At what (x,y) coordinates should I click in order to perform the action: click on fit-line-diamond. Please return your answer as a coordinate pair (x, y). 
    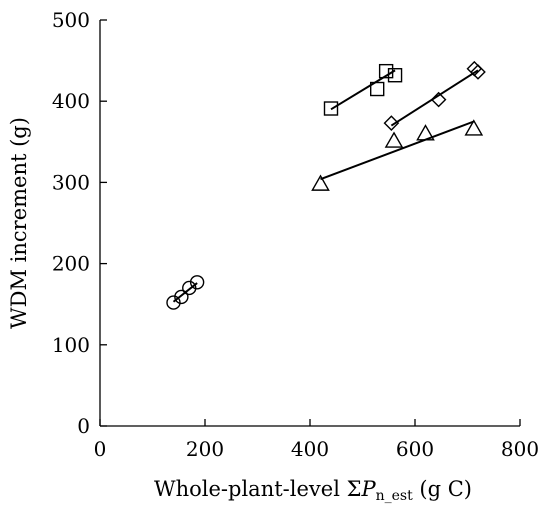
    Looking at the image, I should click on (434, 98).